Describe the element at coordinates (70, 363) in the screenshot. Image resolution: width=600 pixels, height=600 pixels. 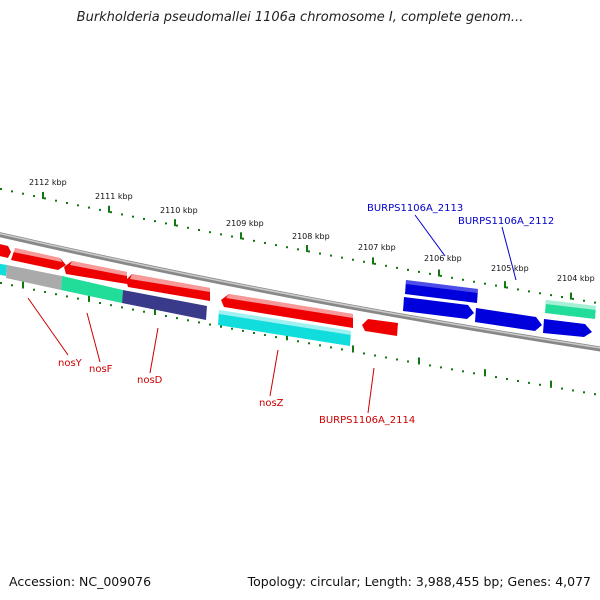
I see `gene-label-nosY: nosY` at that location.